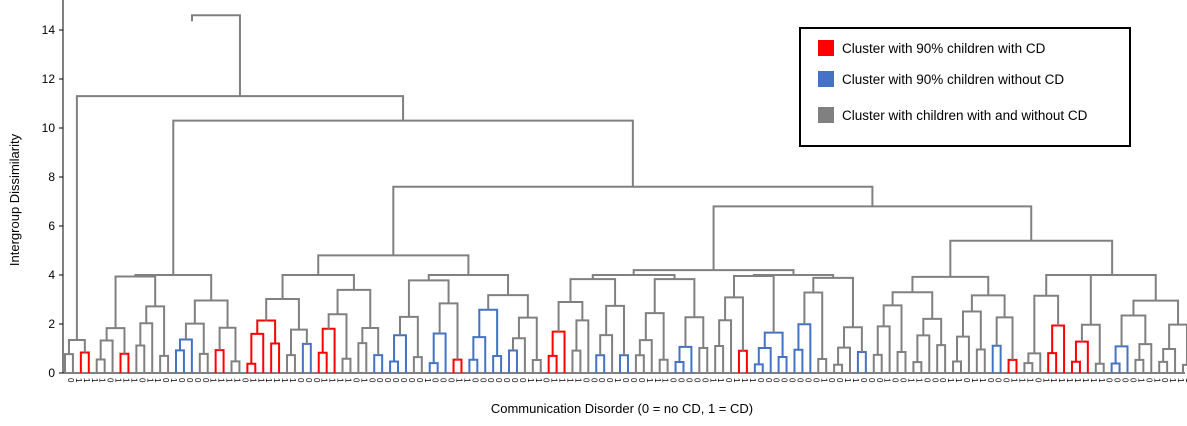 This screenshot has width=1187, height=426. Describe the element at coordinates (216, 55) in the screenshot. I see `dendrogram-root-link` at that location.